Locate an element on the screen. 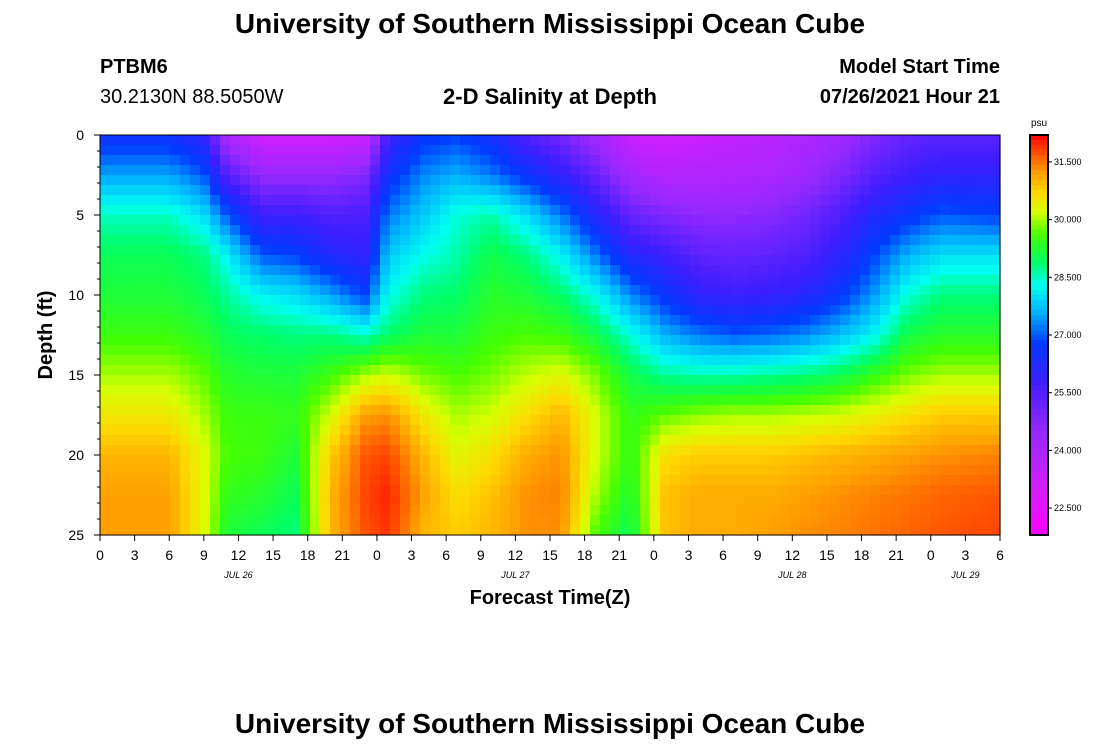  y-tick-label: 20 is located at coordinates (76, 455).